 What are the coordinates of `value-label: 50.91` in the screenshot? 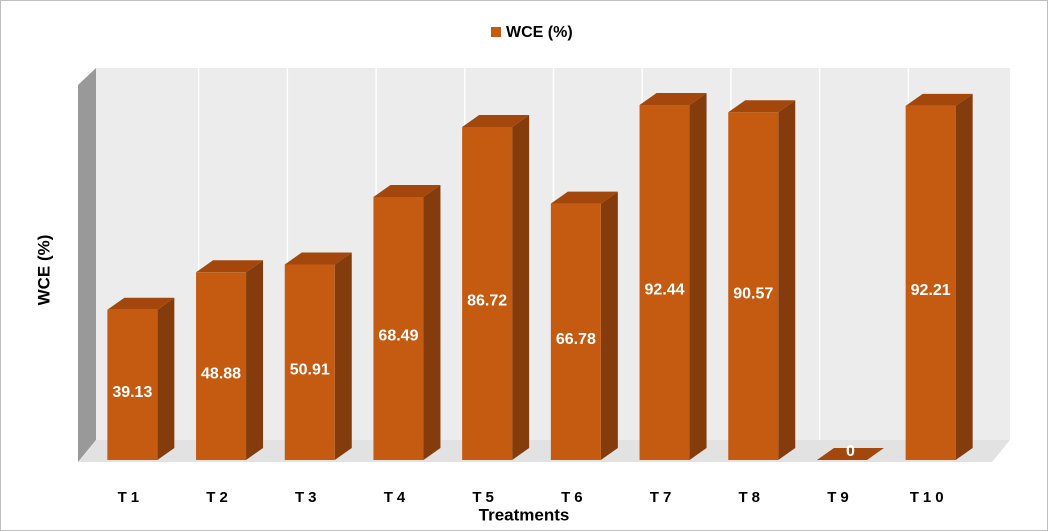 It's located at (310, 369).